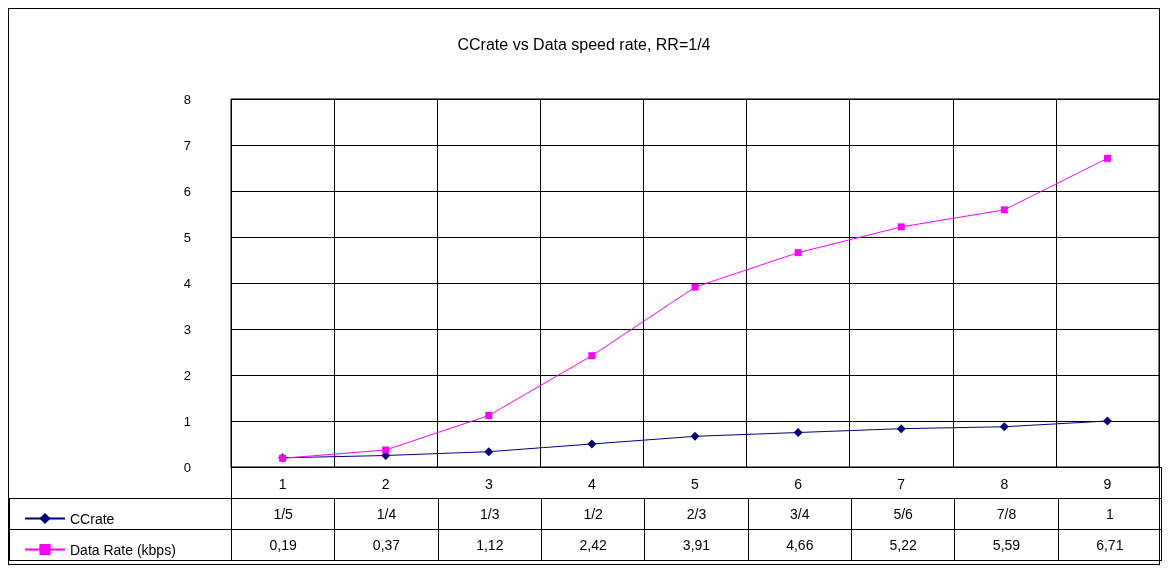 This screenshot has width=1168, height=573. I want to click on y-tick-label: 6, so click(187, 191).